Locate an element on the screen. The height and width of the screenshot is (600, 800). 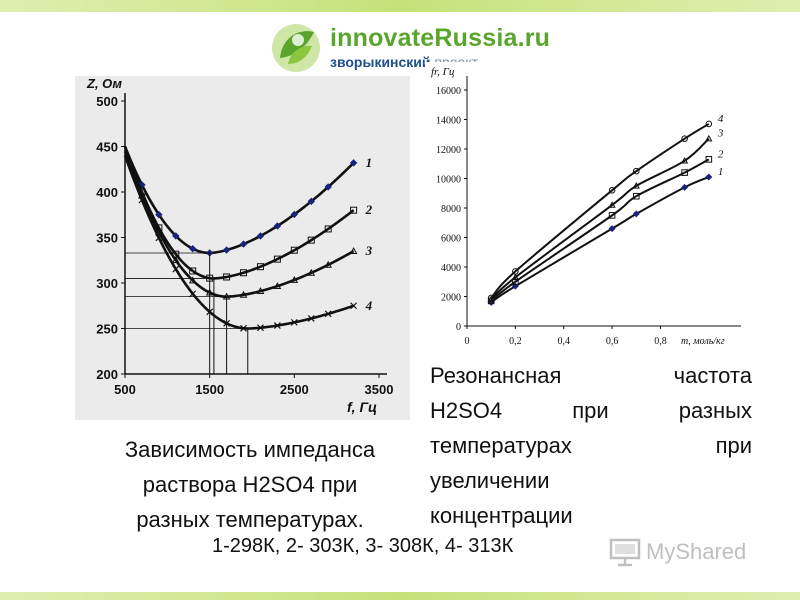
right-caption-line: H2SO4 при разных is located at coordinates (591, 410).